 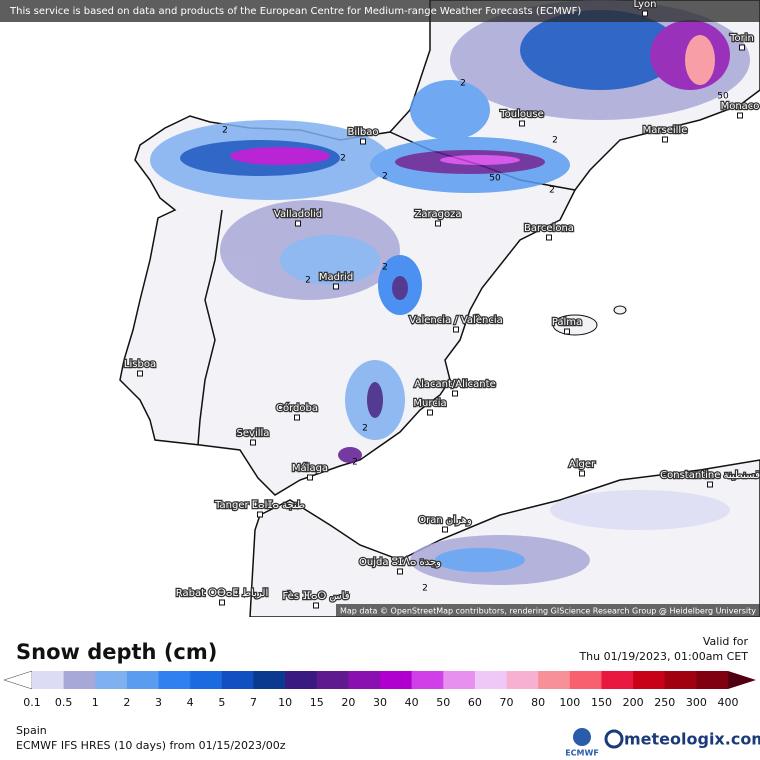 I want to click on colorbar-label: 400, so click(x=728, y=702).